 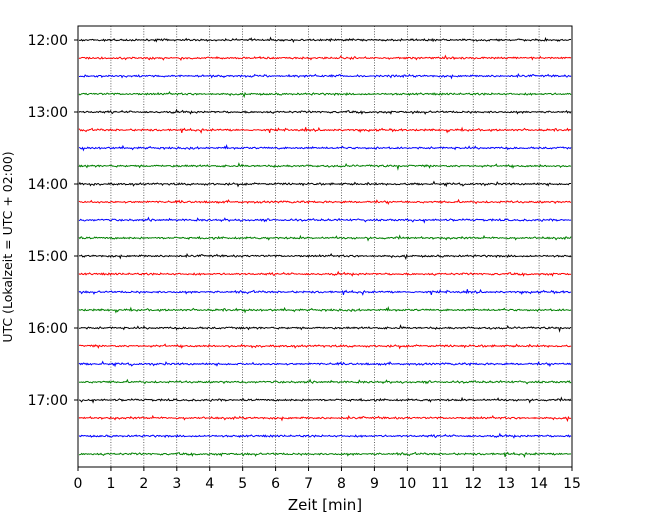 I want to click on x-tick-label: 11, so click(x=440, y=484).